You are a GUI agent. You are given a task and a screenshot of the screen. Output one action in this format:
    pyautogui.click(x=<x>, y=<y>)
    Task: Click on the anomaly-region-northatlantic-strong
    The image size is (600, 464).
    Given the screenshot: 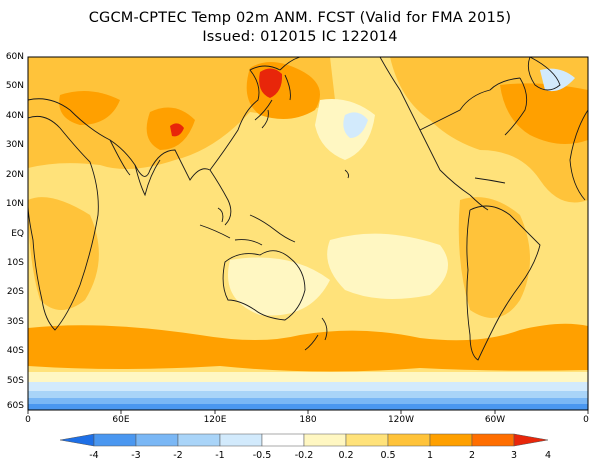 What is the action you would take?
    pyautogui.click(x=544, y=113)
    